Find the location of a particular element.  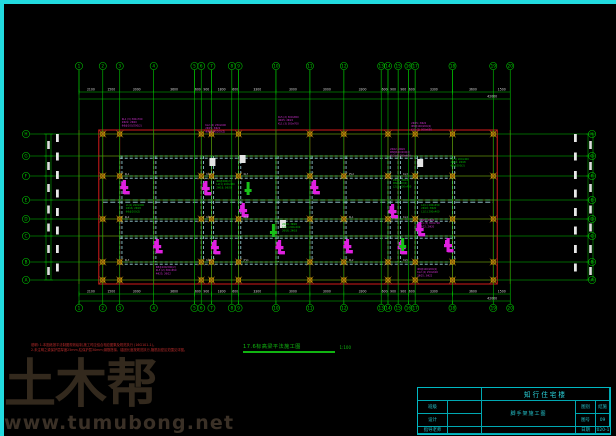

titleblock-label-drawing-type: 图别 is located at coordinates (586, 407).